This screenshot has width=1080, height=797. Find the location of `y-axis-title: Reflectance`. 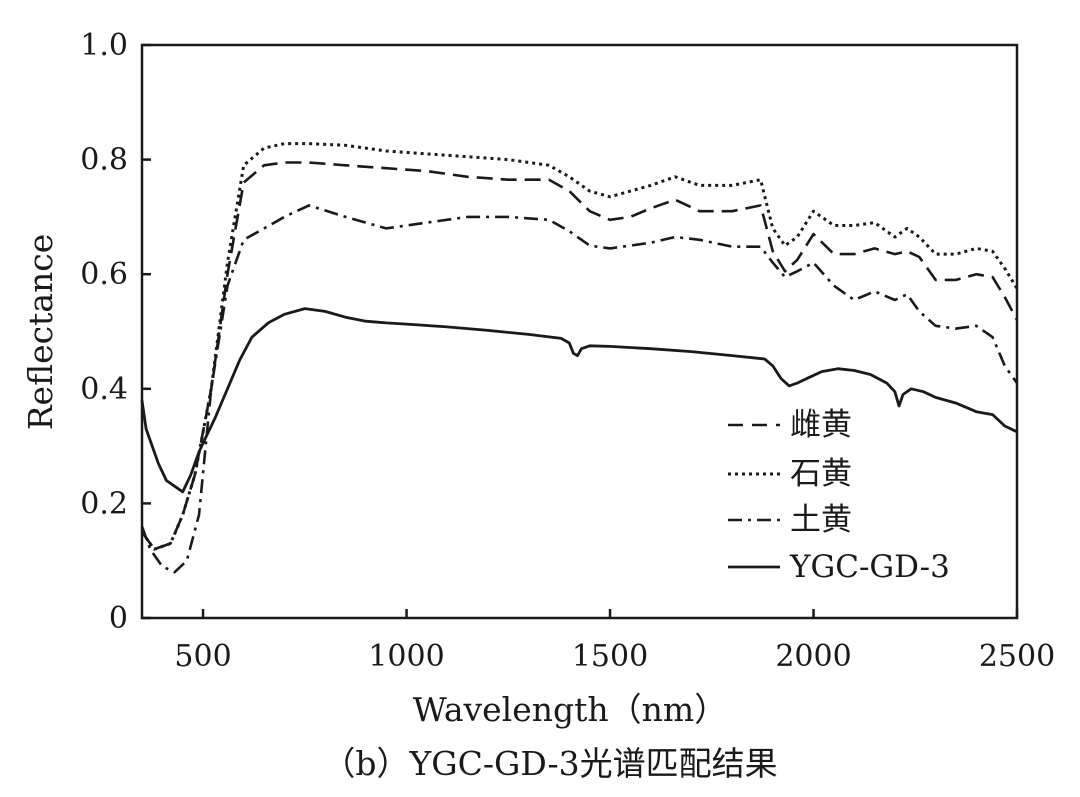

y-axis-title: Reflectance is located at coordinates (40, 332).